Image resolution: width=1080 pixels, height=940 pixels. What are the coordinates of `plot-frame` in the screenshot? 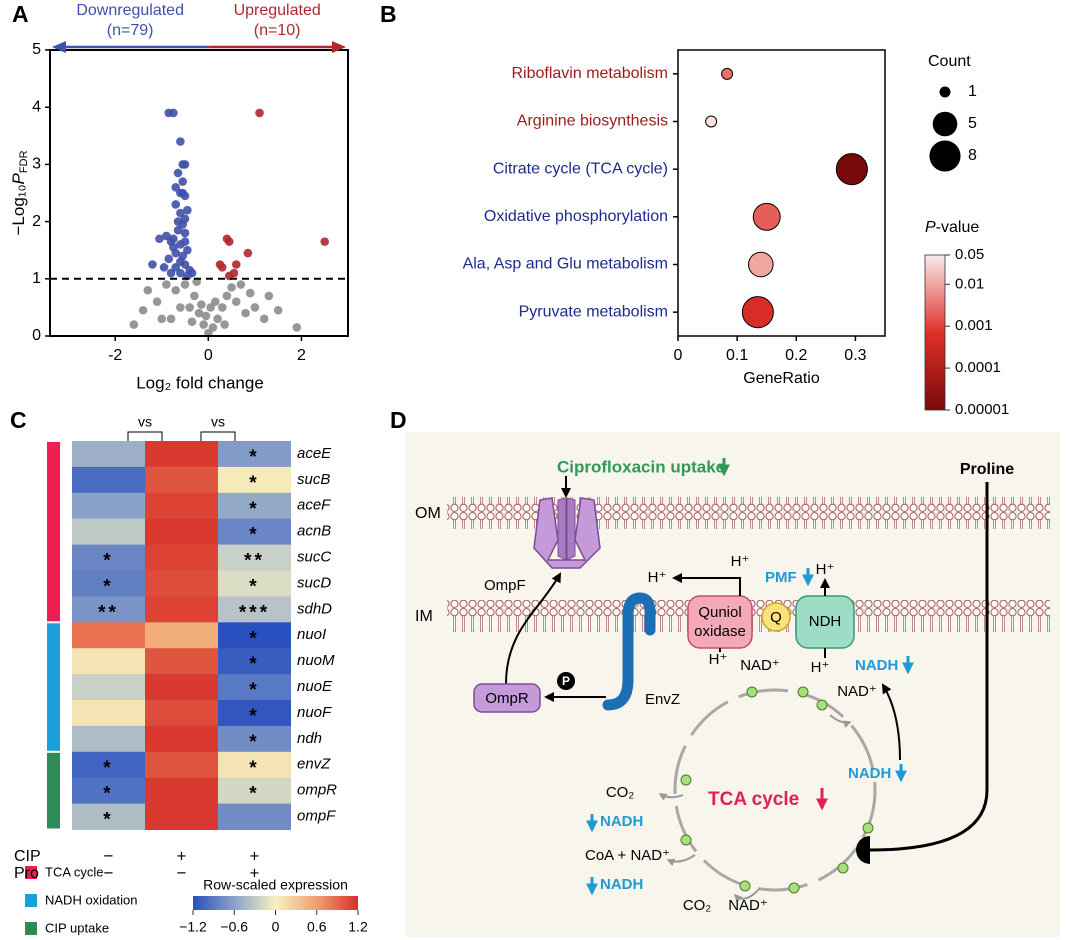 It's located at (199, 193).